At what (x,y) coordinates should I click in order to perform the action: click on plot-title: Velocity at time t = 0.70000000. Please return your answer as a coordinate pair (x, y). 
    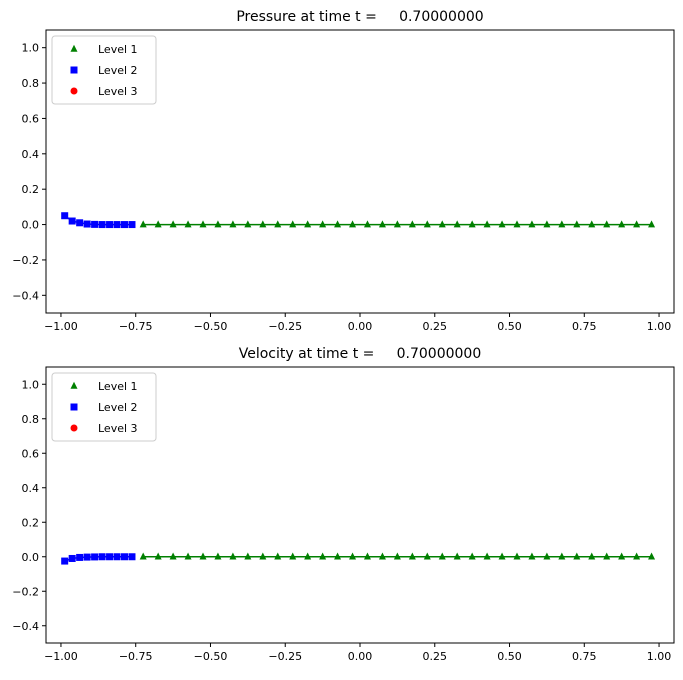
    Looking at the image, I should click on (360, 354).